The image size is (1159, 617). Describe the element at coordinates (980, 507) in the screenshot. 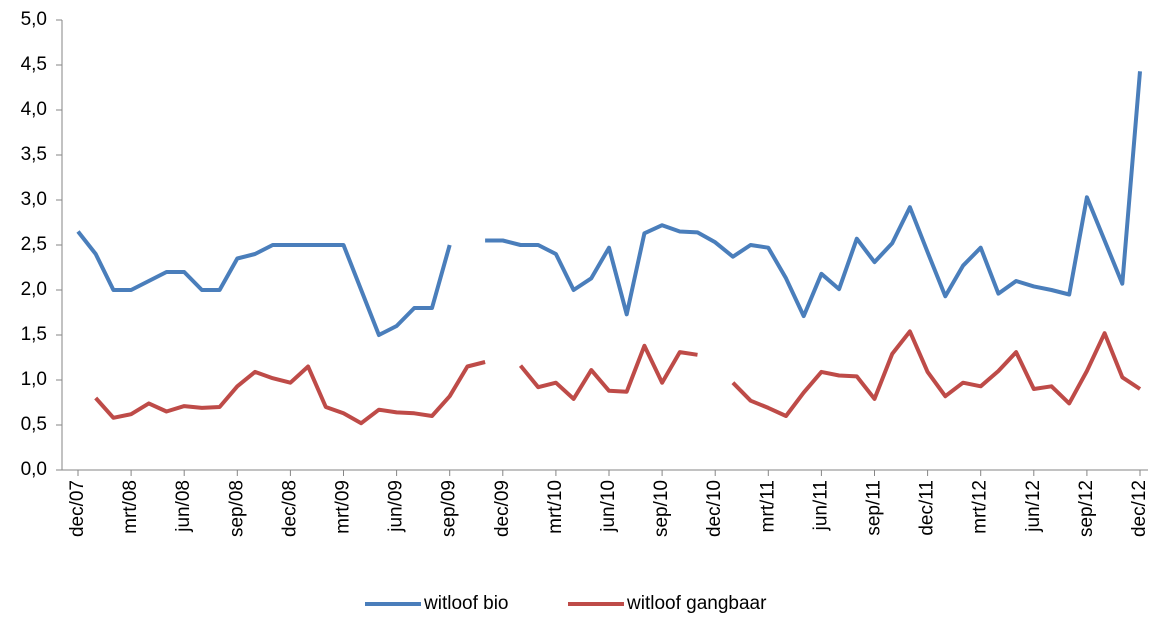

I see `x-tick-label: mrt/12` at that location.